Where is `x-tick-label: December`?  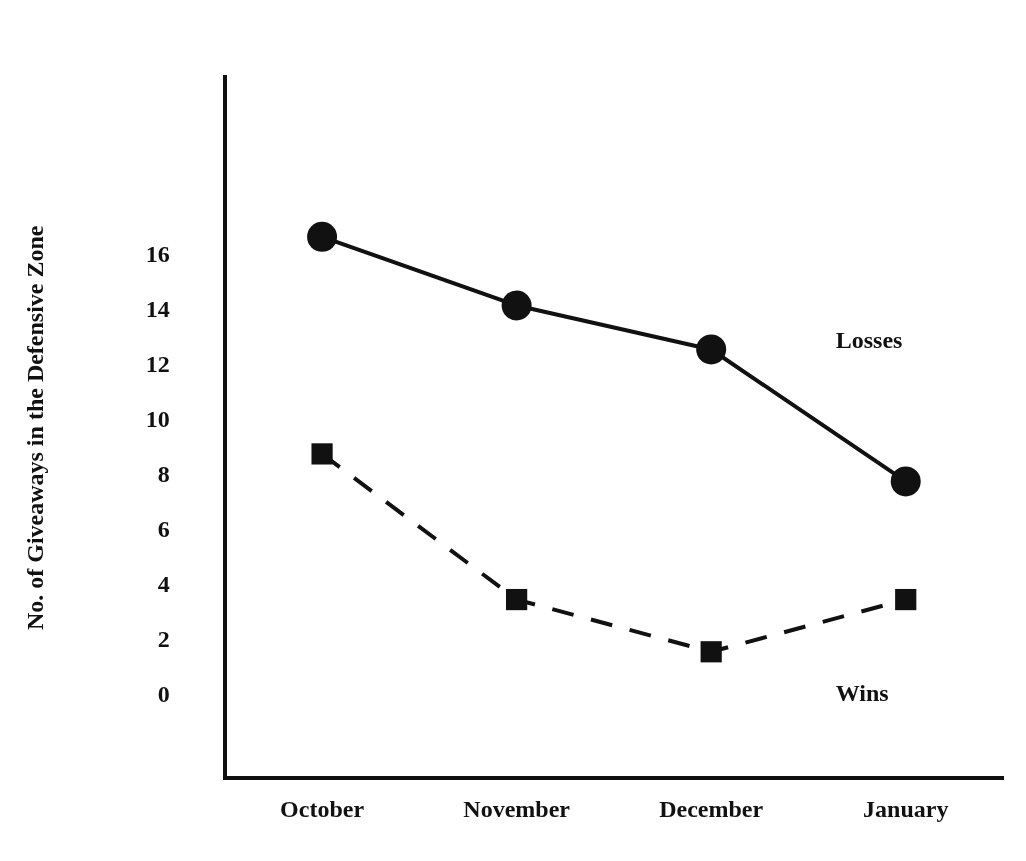 x-tick-label: December is located at coordinates (711, 808).